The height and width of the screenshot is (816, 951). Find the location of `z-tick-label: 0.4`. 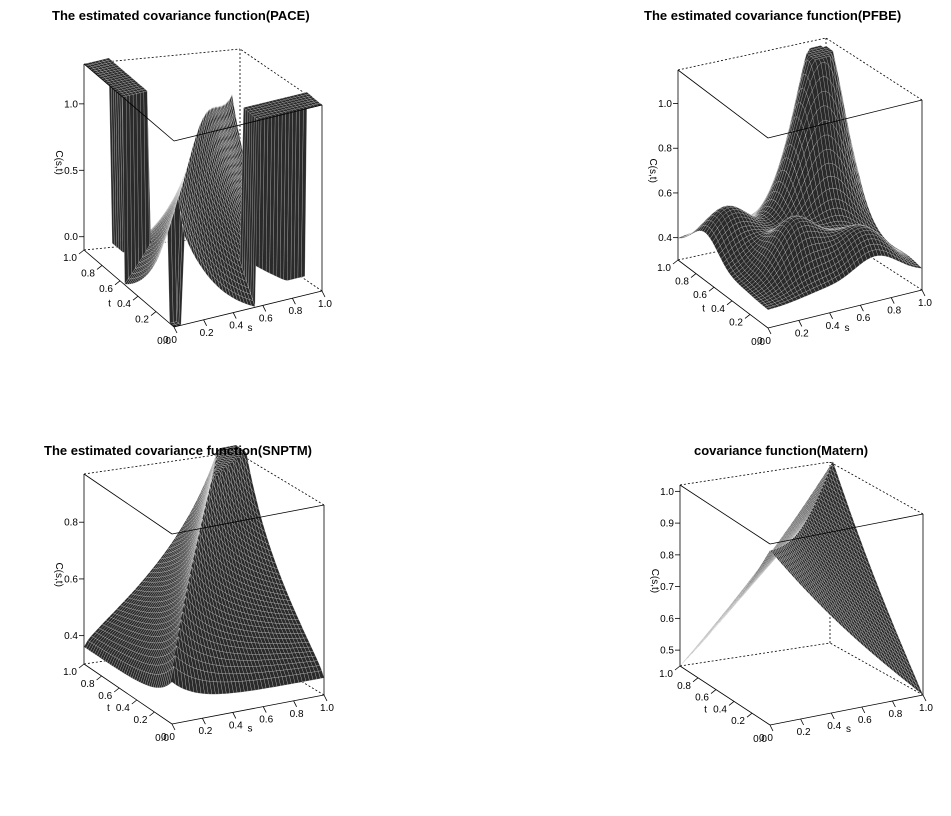

z-tick-label: 0.4 is located at coordinates (665, 238).